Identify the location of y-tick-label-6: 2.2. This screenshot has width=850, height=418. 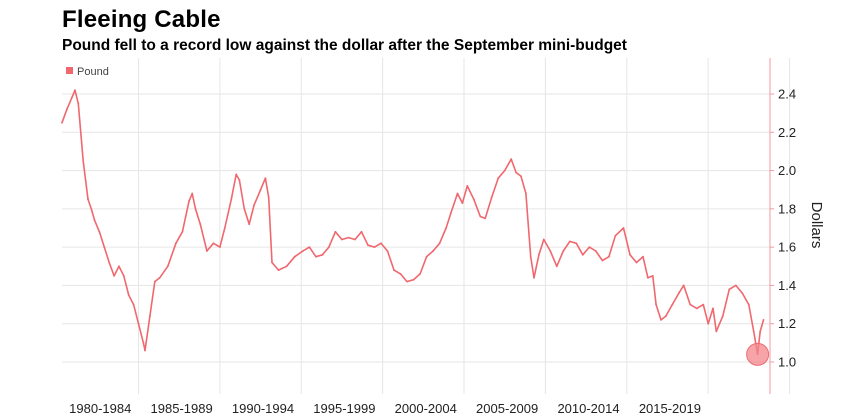
(787, 132).